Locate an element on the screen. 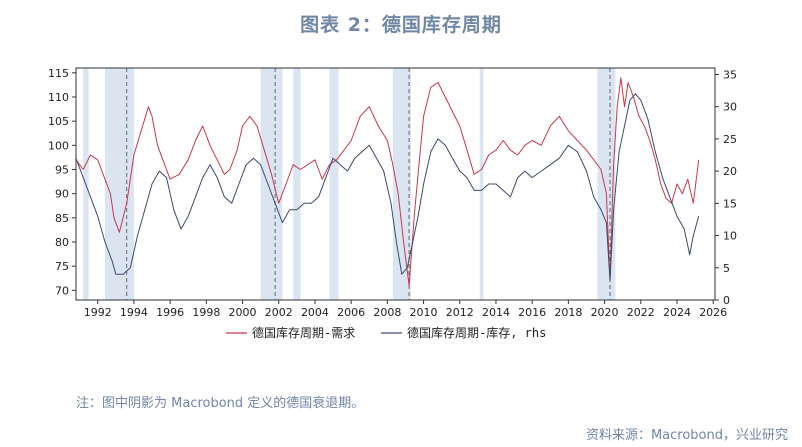 The width and height of the screenshot is (802, 447). right-tick-label: 15 is located at coordinates (730, 203).